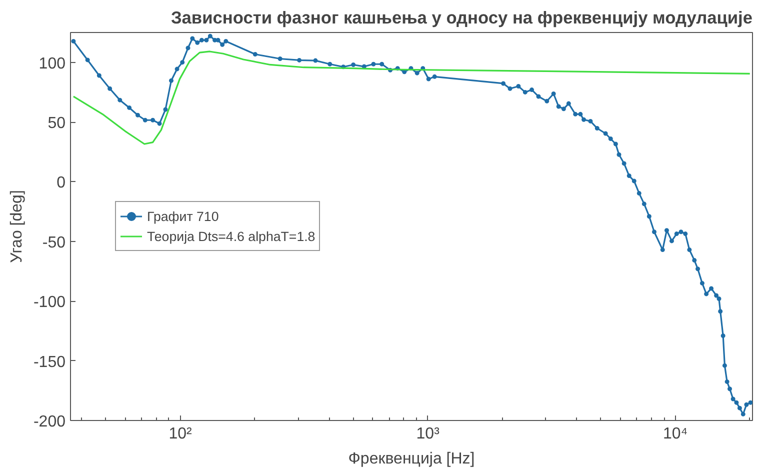 The width and height of the screenshot is (758, 470). I want to click on x-tick-label: 10⁴, so click(675, 434).